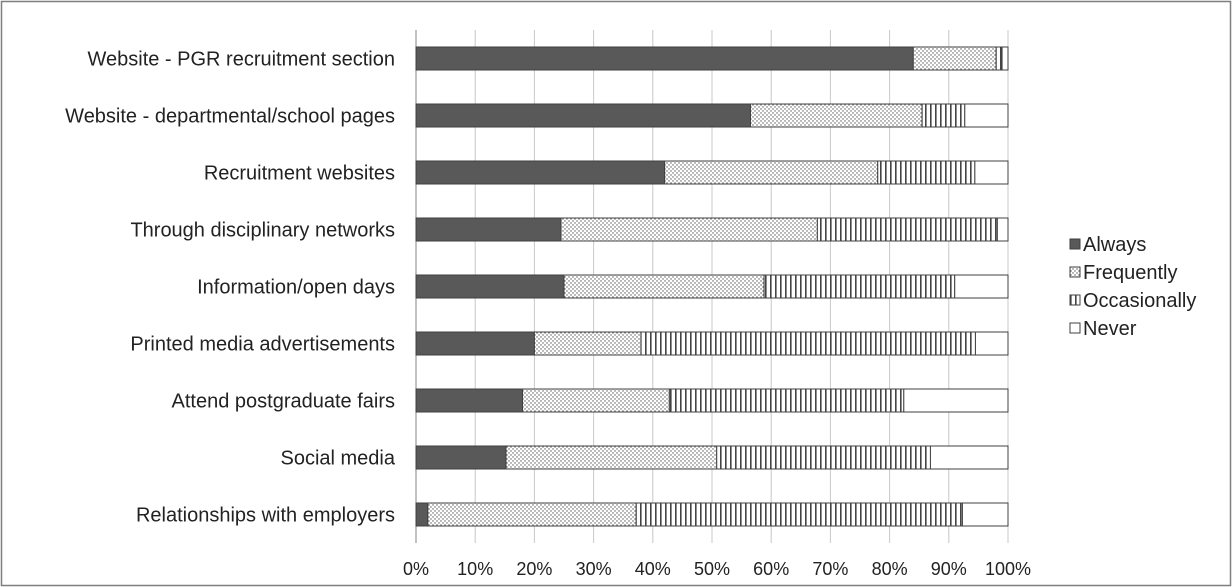 This screenshot has width=1232, height=587. I want to click on legend-swatch-occasionally, so click(1075, 300).